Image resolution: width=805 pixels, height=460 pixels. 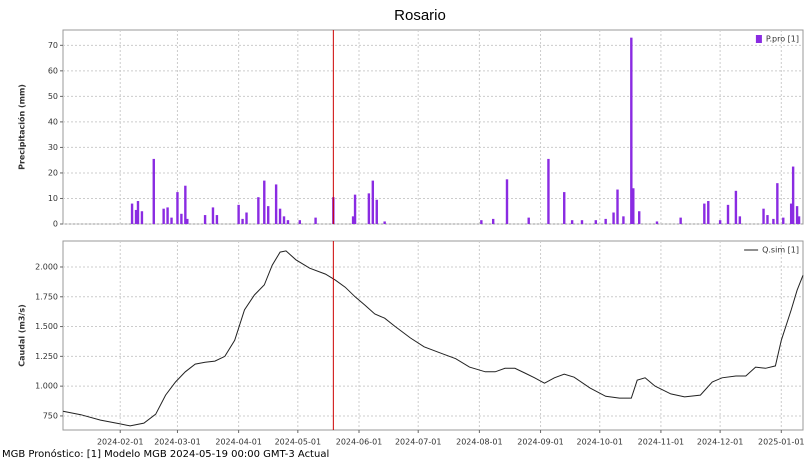 What do you see at coordinates (298, 442) in the screenshot?
I see `x-tick-label: 2024-05-01` at bounding box center [298, 442].